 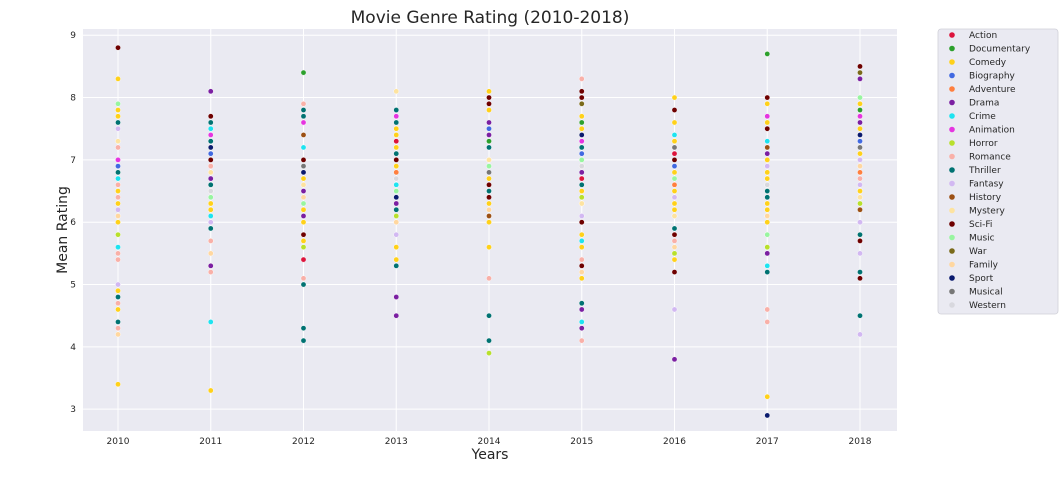 I want to click on chart-title: Movie Genre Rating (2010-2018), so click(x=490, y=18).